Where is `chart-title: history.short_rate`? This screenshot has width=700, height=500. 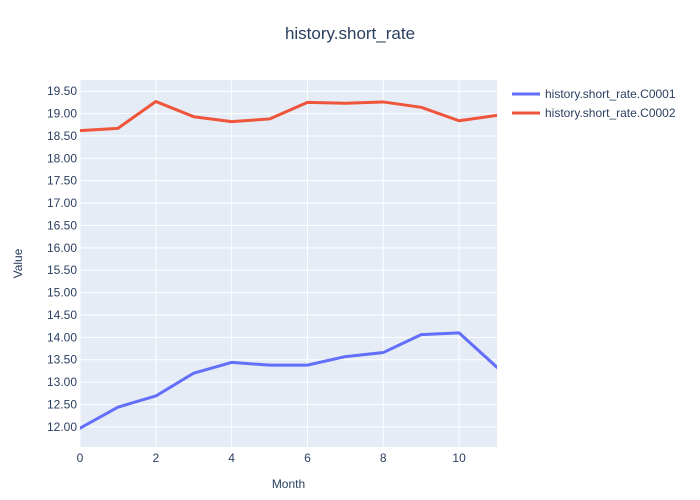 chart-title: history.short_rate is located at coordinates (350, 33).